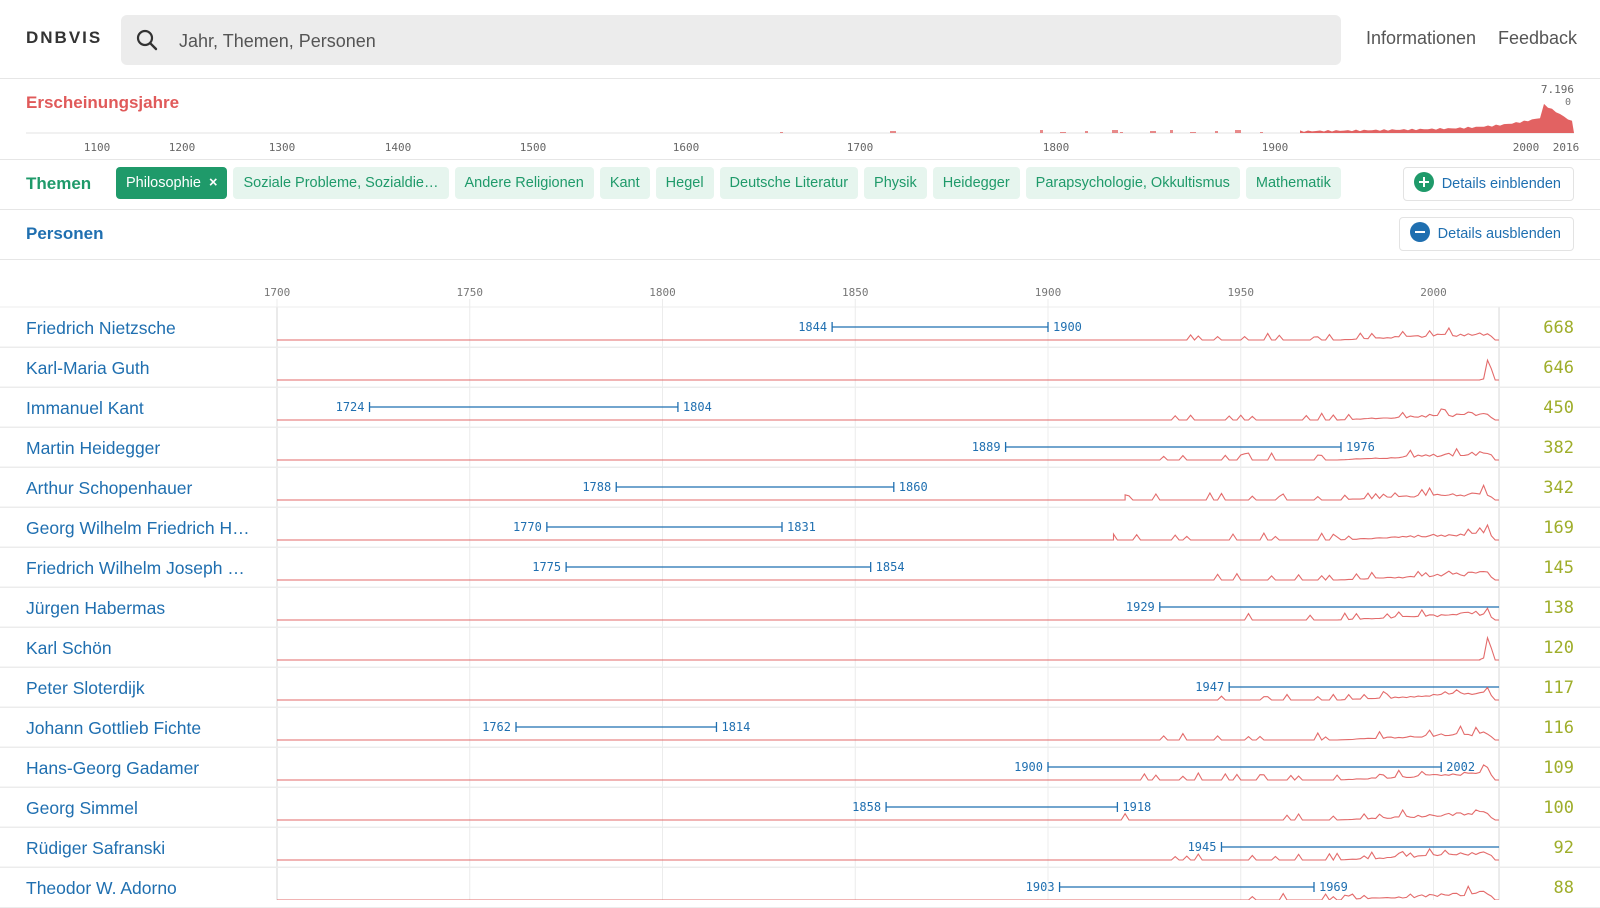  Describe the element at coordinates (182, 147) in the screenshot. I see `year-axis-tick: 1200` at that location.